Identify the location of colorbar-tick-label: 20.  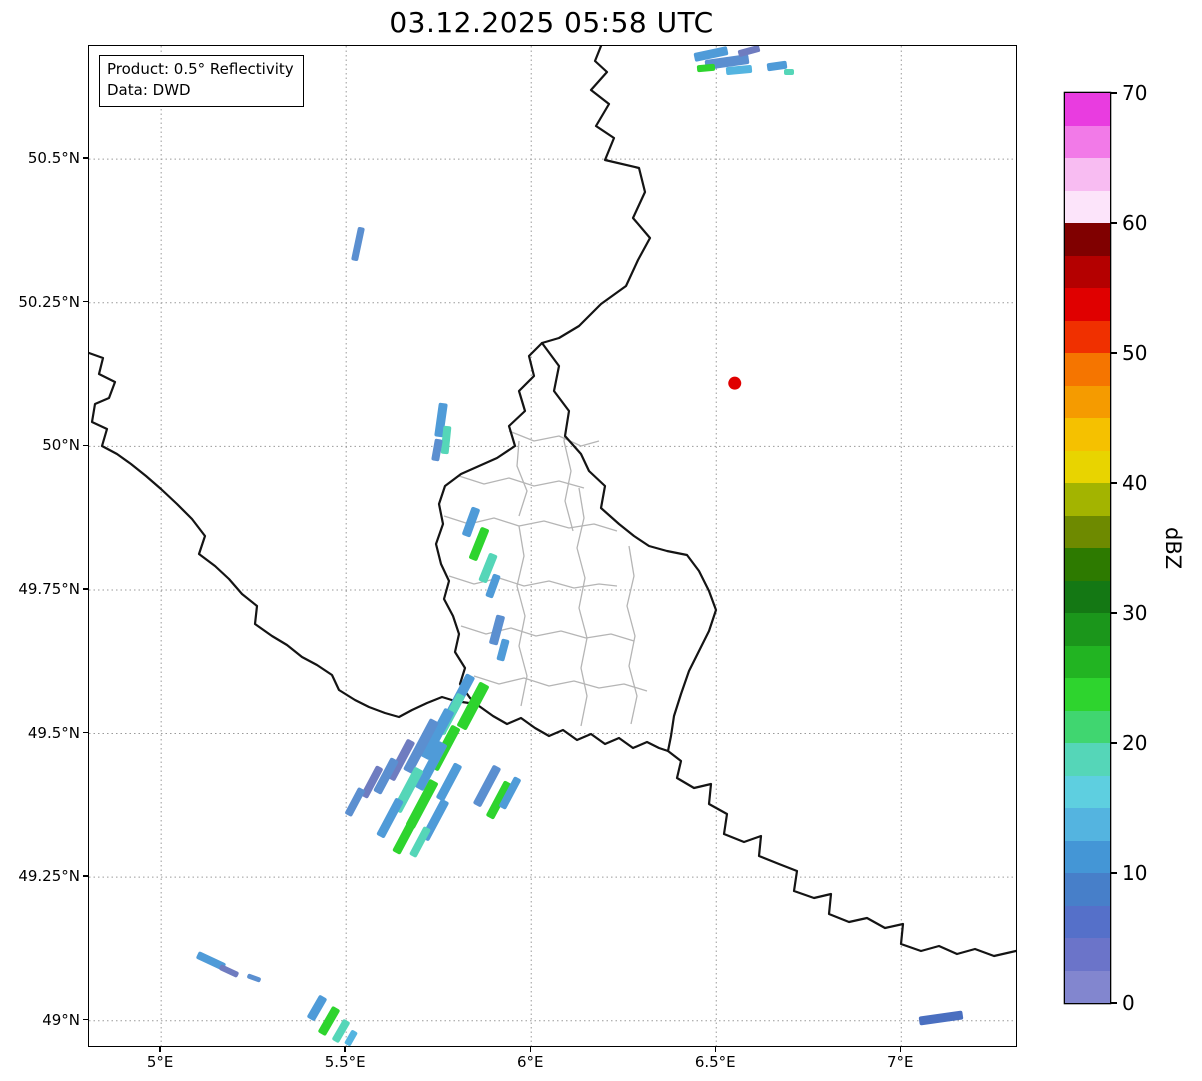
(1135, 743).